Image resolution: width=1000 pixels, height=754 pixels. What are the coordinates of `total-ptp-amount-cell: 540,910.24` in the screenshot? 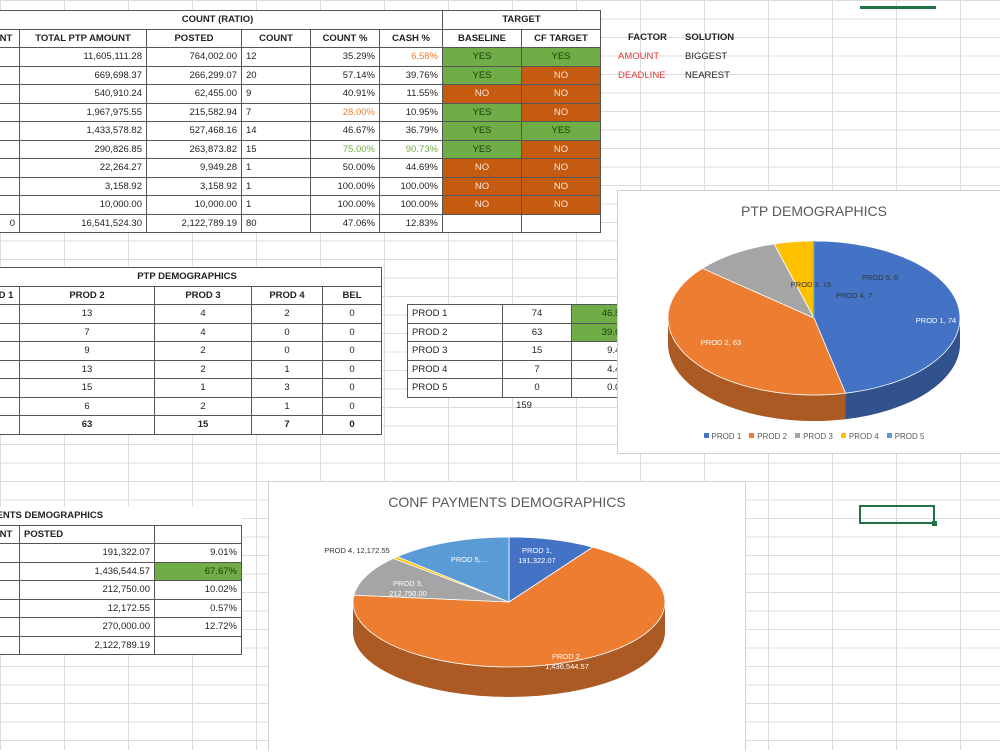 It's located at (83, 94).